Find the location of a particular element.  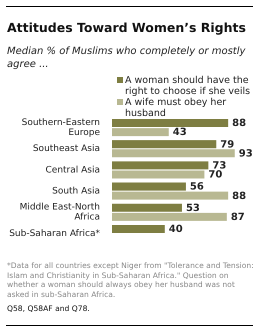

data-label: 53 is located at coordinates (193, 208).